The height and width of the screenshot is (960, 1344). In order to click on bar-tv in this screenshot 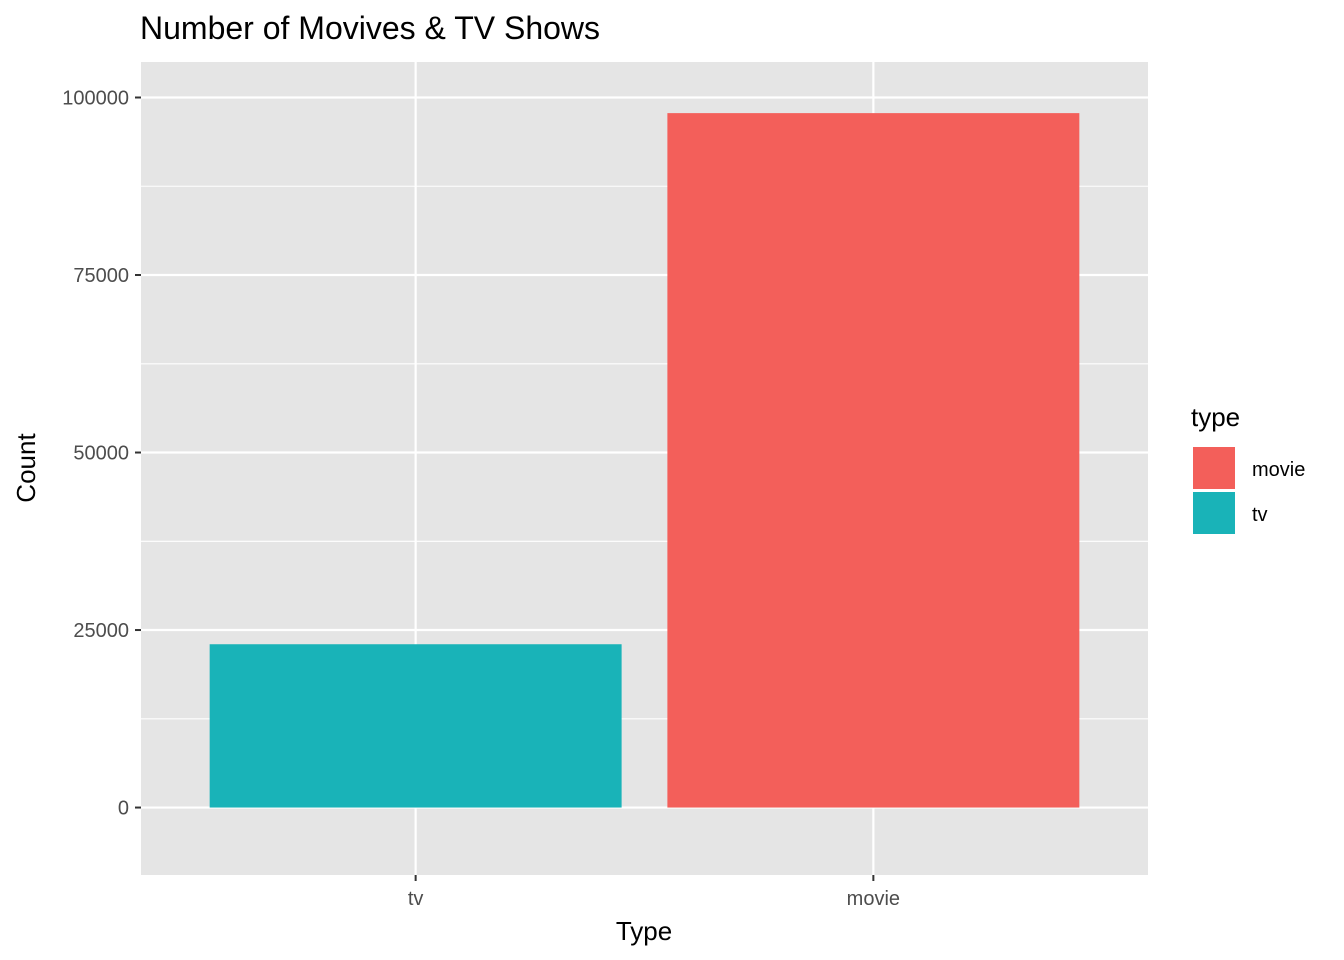, I will do `click(415, 726)`.